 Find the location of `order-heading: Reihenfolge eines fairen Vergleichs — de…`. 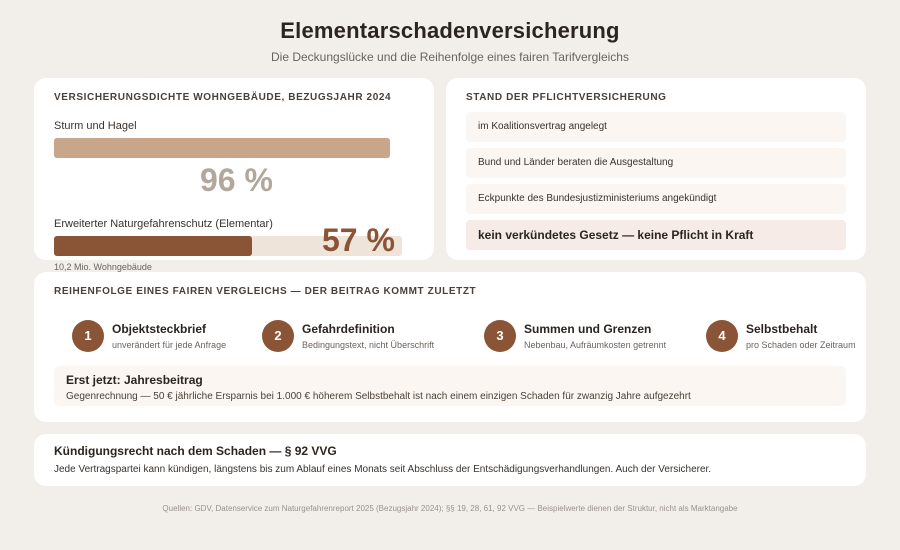

order-heading: Reihenfolge eines fairen Vergleichs — de… is located at coordinates (265, 291).